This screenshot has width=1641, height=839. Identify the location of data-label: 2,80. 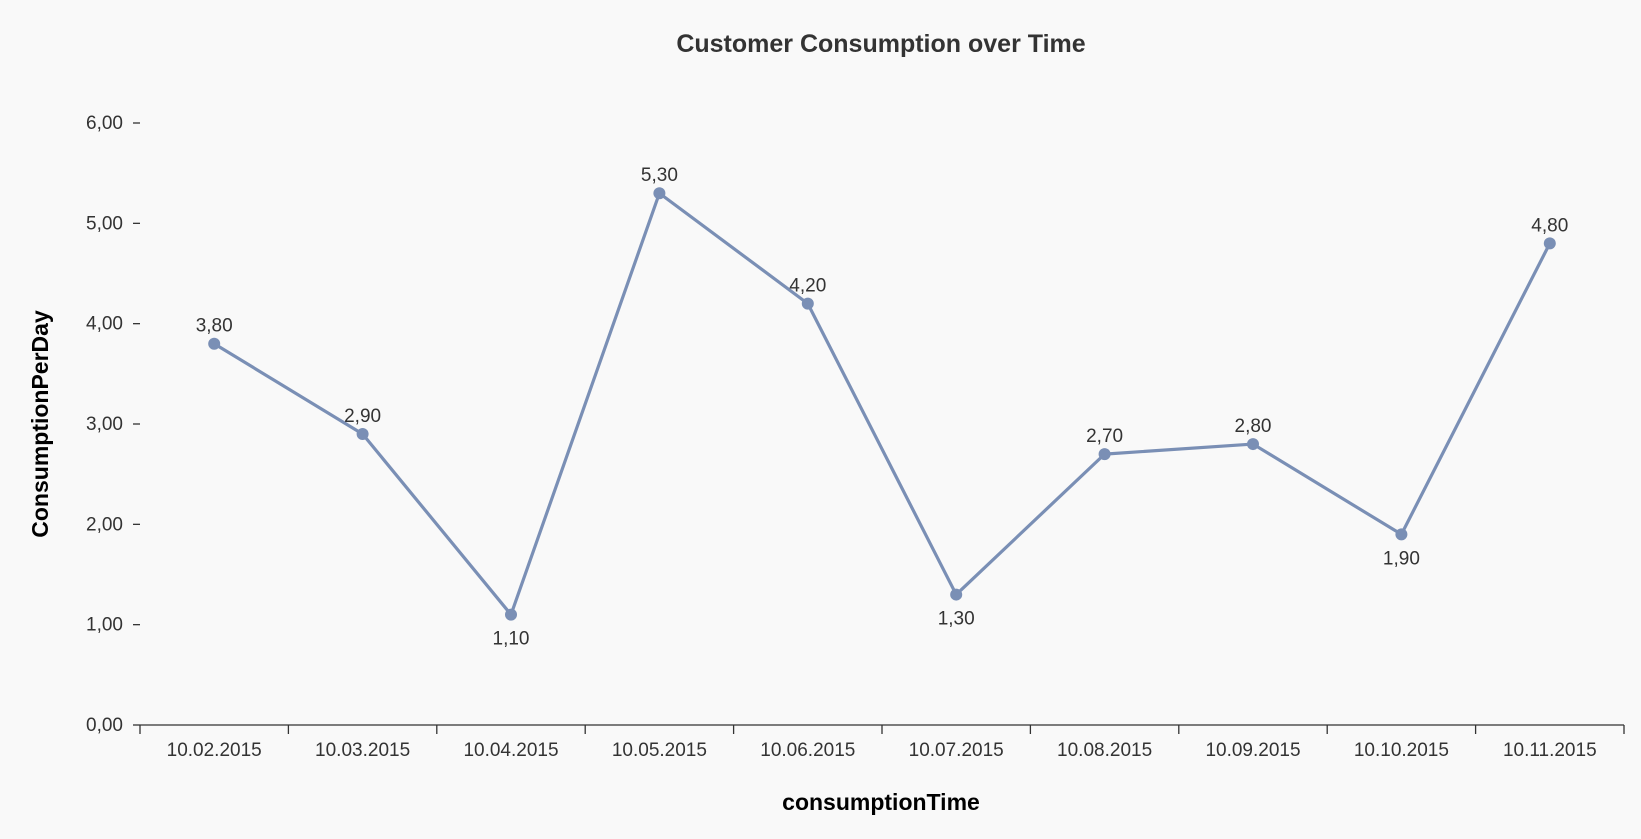
(1253, 426).